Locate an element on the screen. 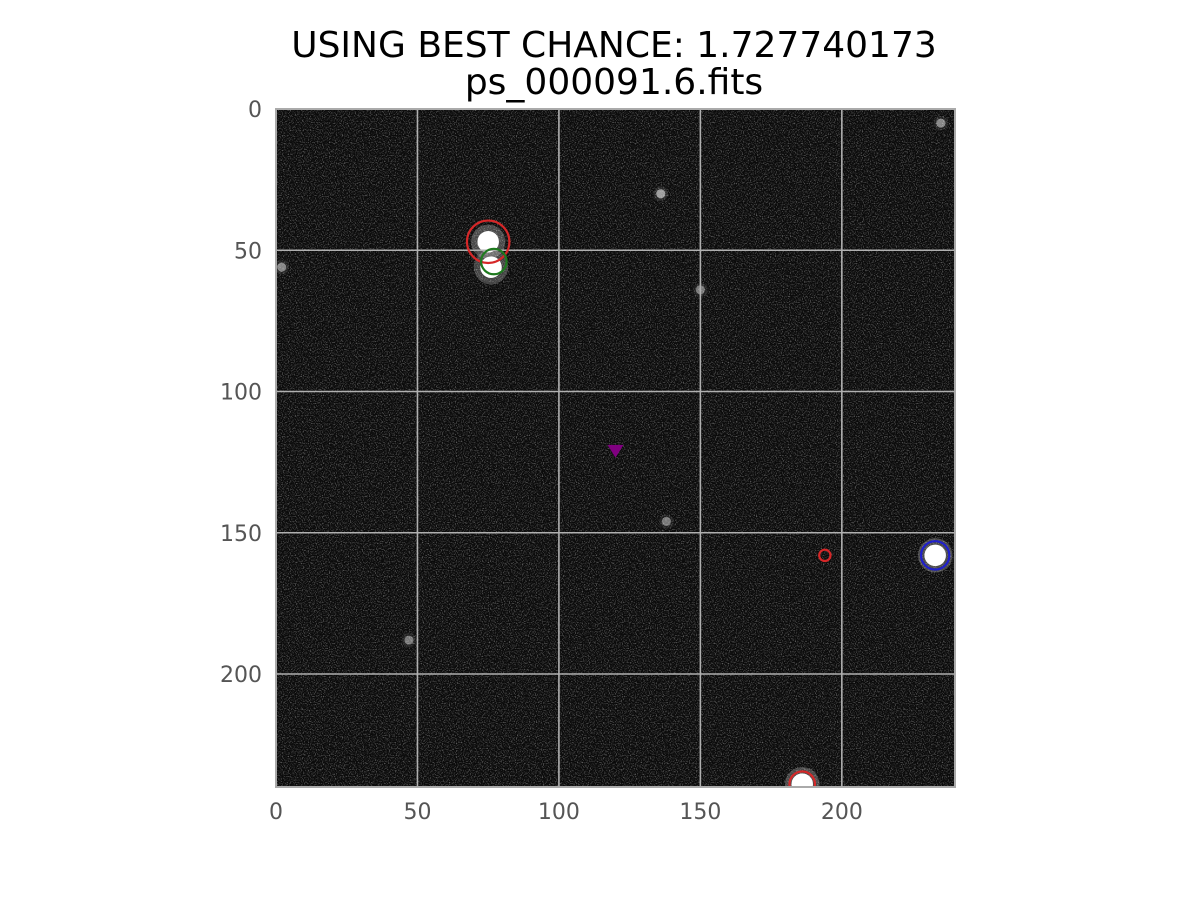  y-tick-label: 50 is located at coordinates (248, 251).